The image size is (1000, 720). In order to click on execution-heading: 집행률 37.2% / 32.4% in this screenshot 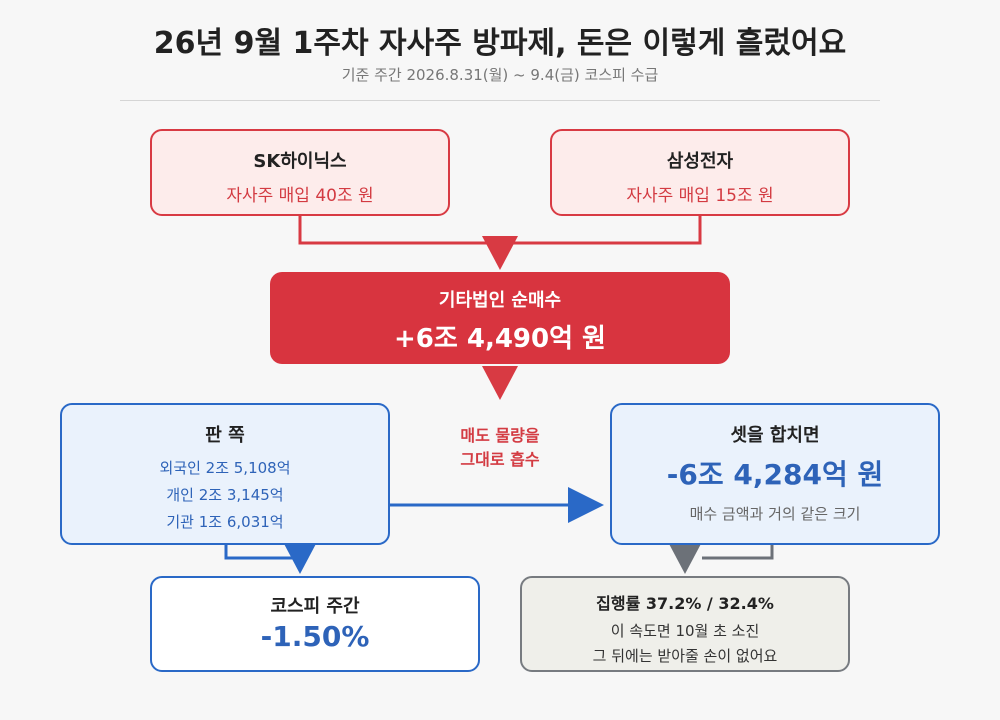, I will do `click(685, 603)`.